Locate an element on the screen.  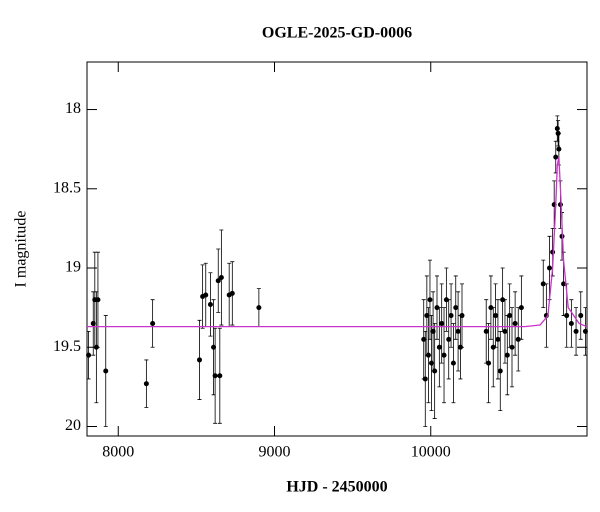
y-tick-label: 18.5 is located at coordinates (67, 187).